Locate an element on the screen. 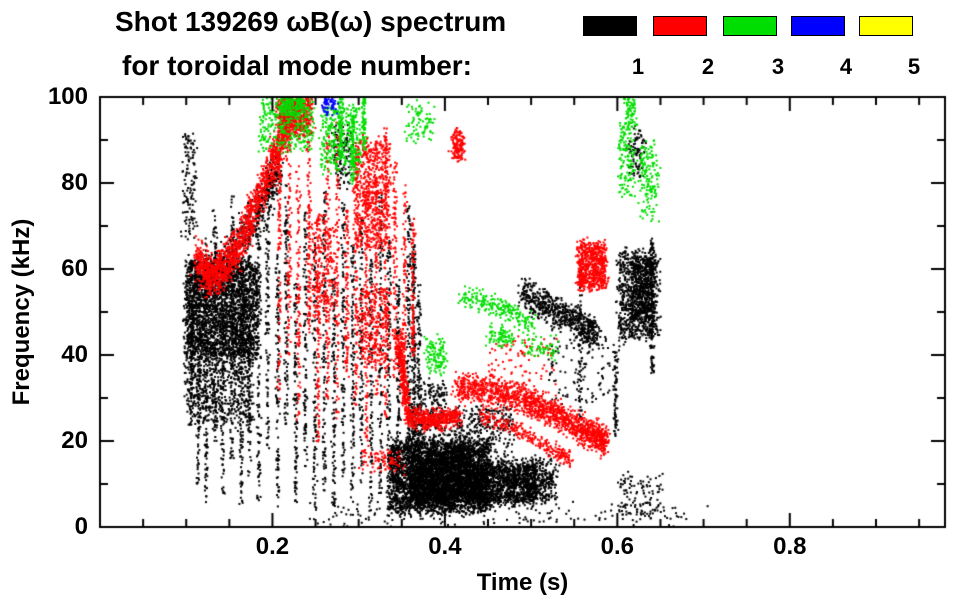 Image resolution: width=963 pixels, height=615 pixels. y-tick-label: 40 is located at coordinates (74, 354).